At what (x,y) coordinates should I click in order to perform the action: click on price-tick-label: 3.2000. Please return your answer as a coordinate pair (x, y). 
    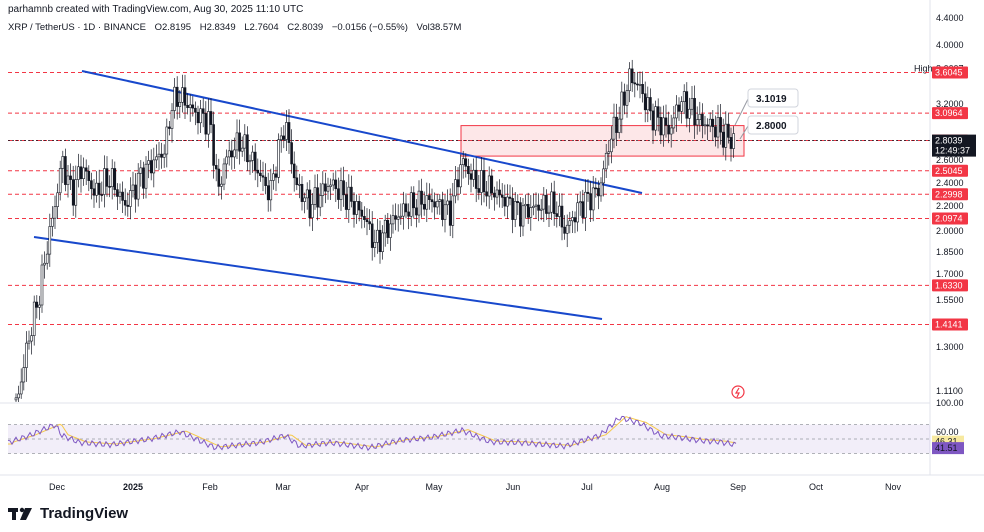
    Looking at the image, I should click on (950, 104).